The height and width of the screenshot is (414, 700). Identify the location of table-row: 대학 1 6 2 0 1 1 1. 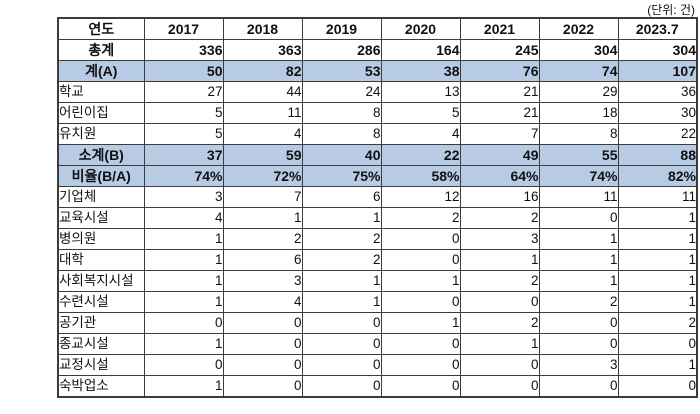
(377, 260).